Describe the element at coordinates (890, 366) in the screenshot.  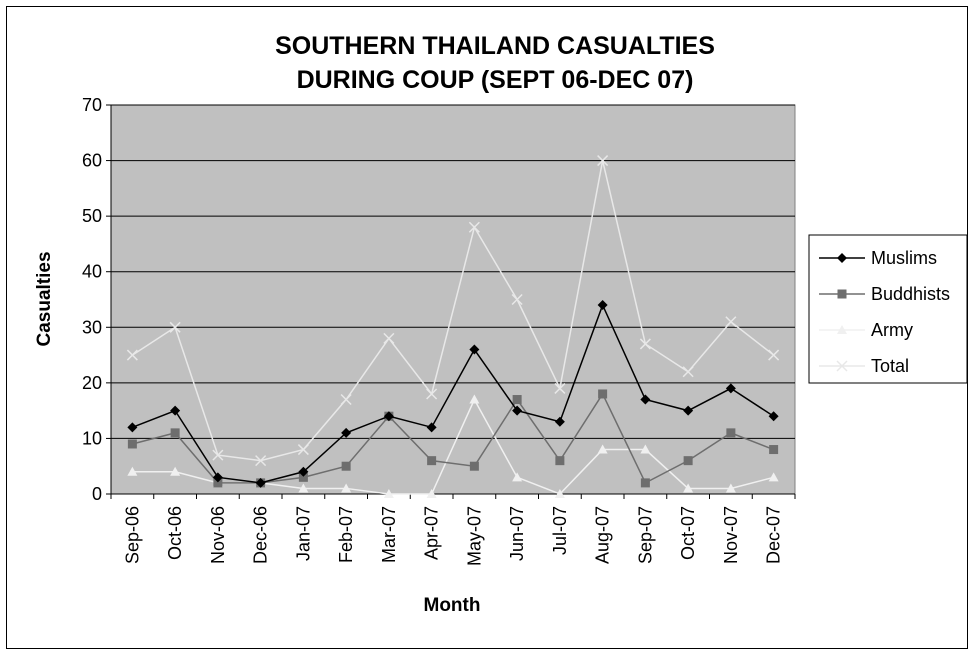
I see `legend-label: Total` at that location.